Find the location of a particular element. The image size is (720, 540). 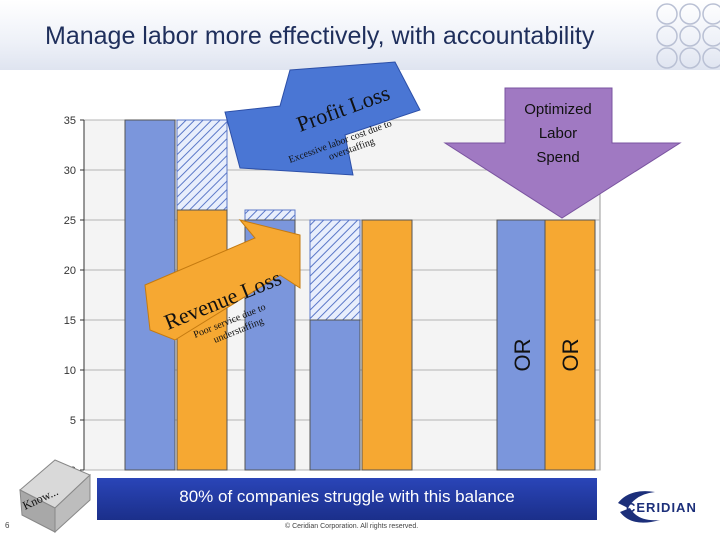

title-bar is located at coordinates (360, 35).